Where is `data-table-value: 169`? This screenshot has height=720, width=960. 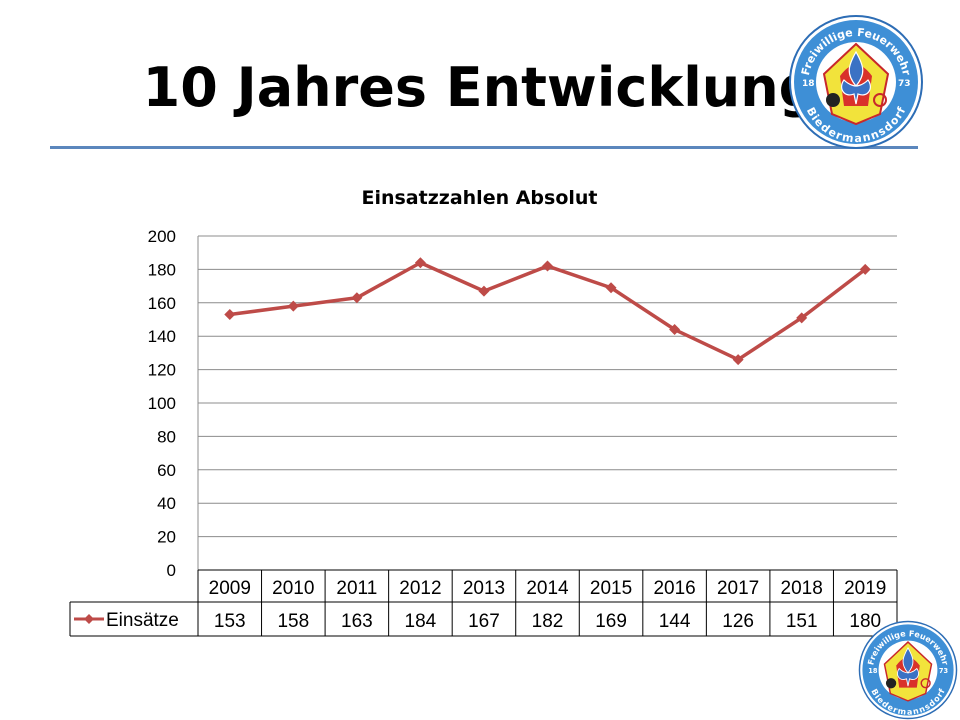
data-table-value: 169 is located at coordinates (611, 621).